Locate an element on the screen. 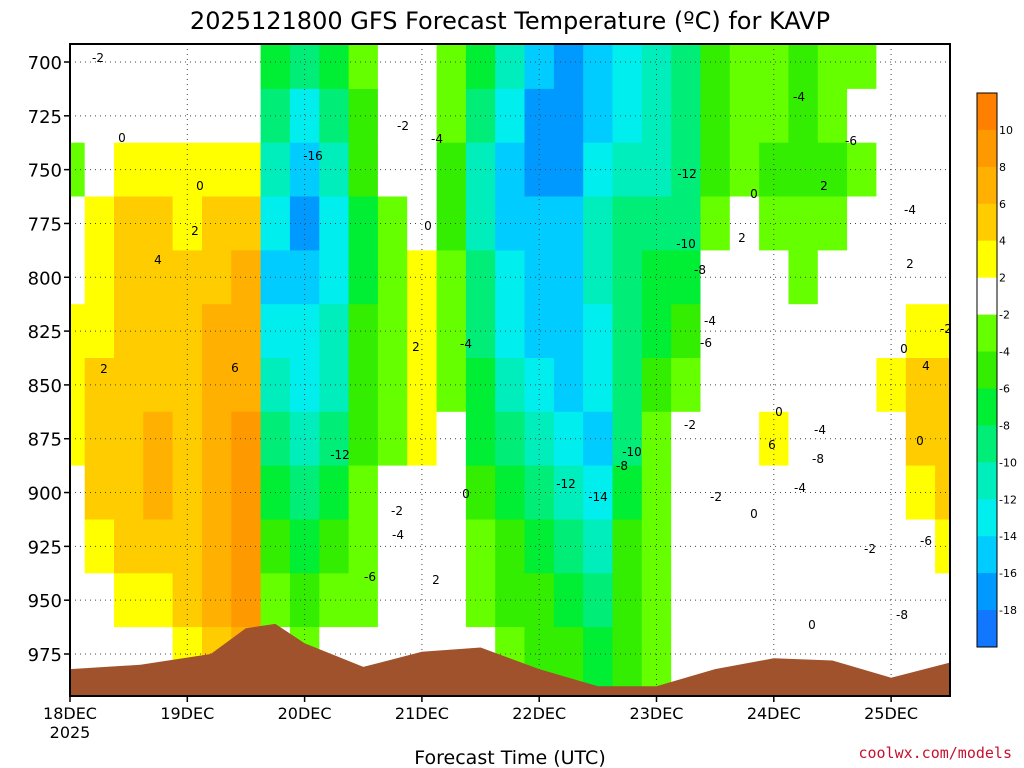 This screenshot has height=768, width=1024. x-tick-label: 23DEC is located at coordinates (657, 713).